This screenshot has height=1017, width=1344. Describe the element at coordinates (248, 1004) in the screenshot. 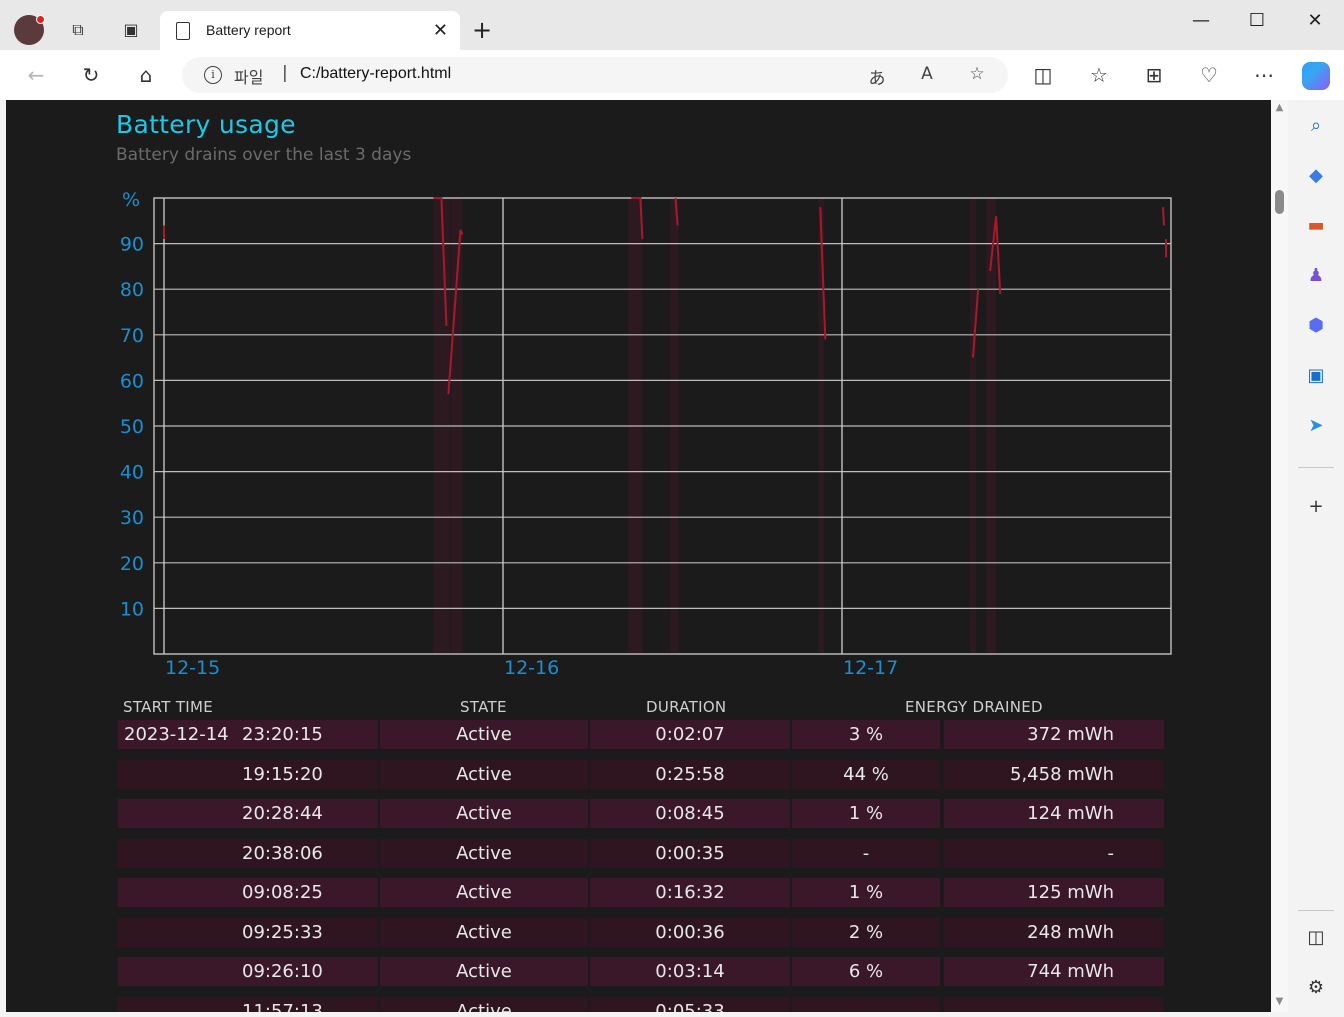

I see `start-time-cell: 11:57:13` at that location.